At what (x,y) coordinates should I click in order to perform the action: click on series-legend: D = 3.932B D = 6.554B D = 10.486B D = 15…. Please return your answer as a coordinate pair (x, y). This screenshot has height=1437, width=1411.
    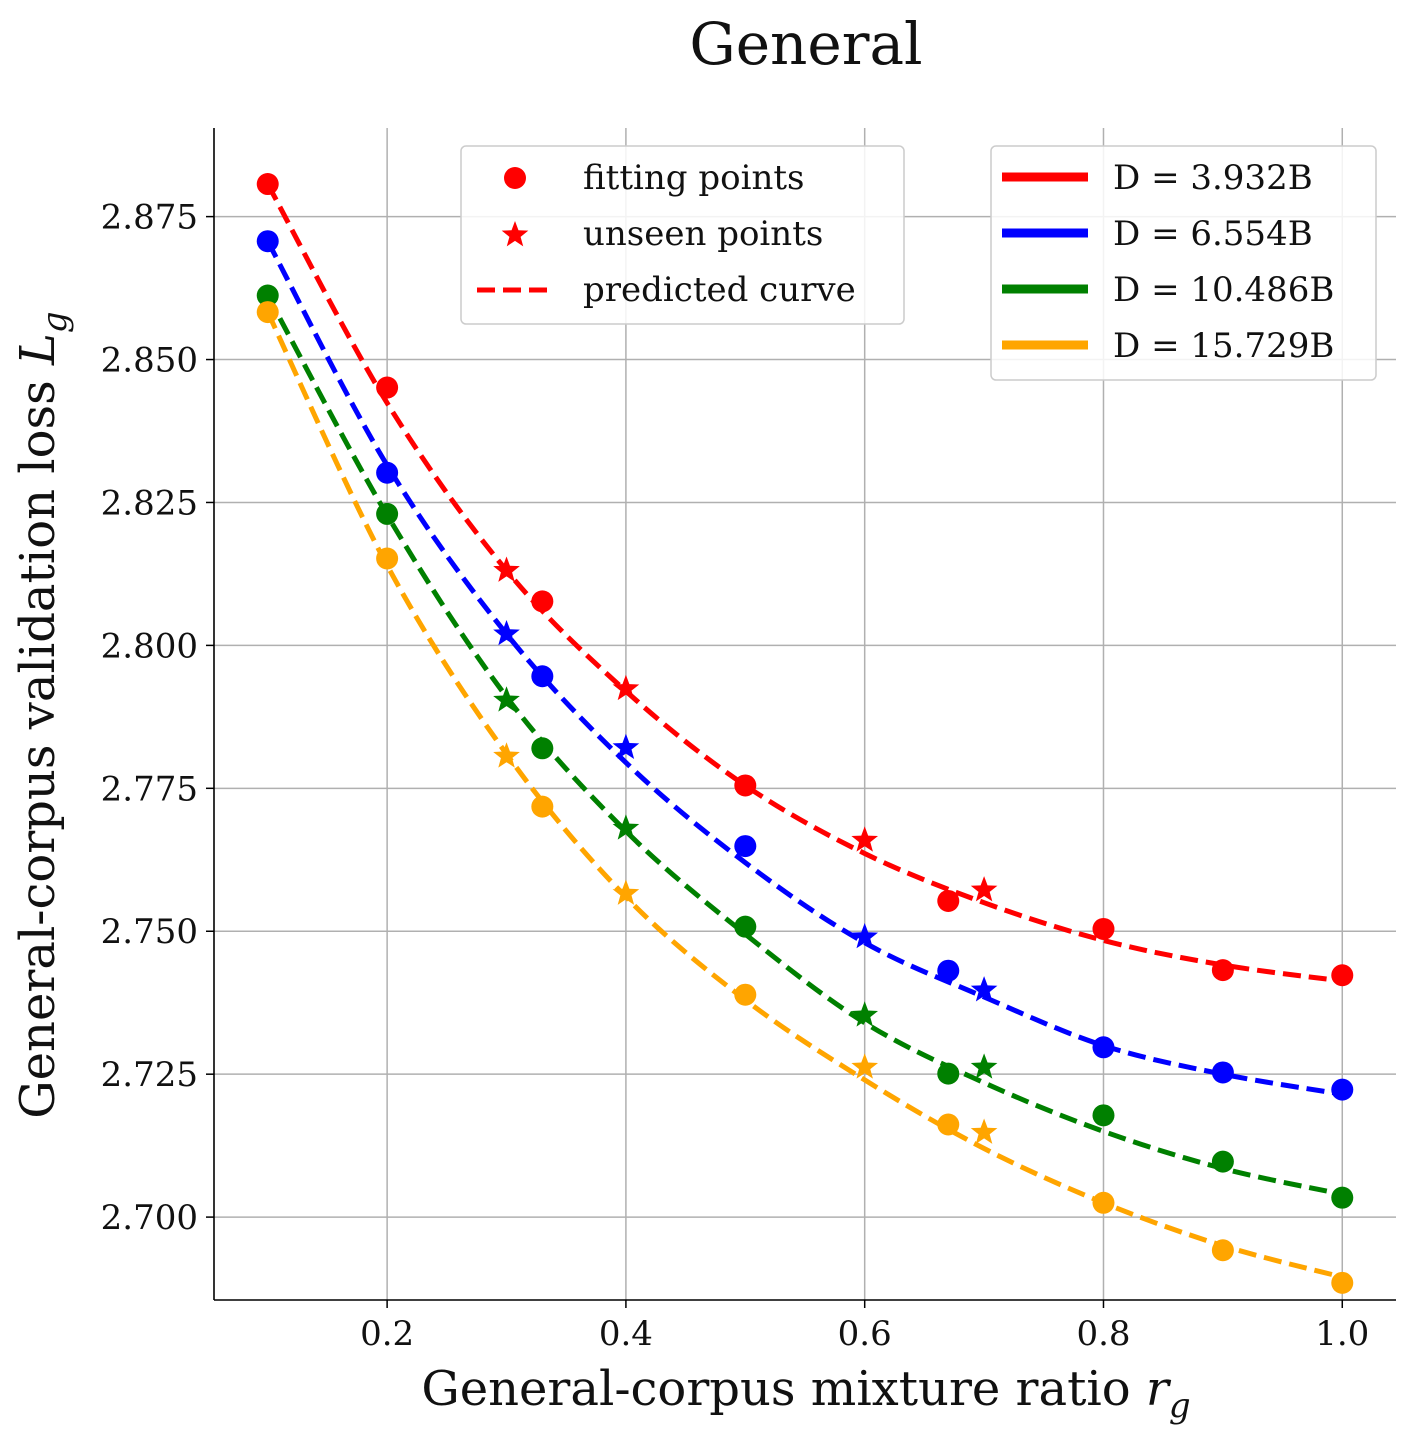
    Looking at the image, I should click on (1183, 263).